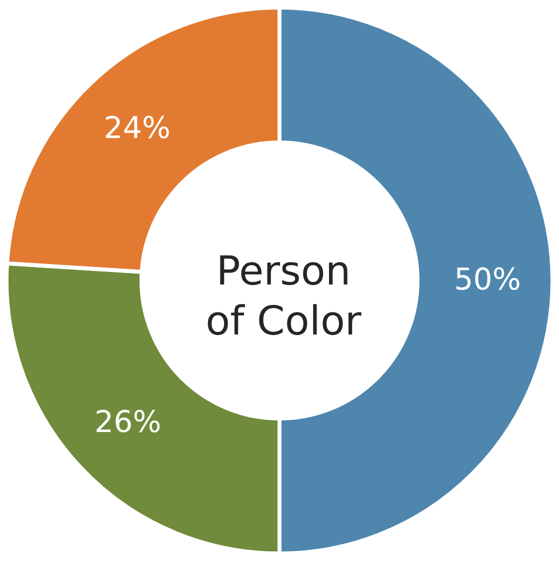 The height and width of the screenshot is (561, 559). I want to click on text: Person of Color, so click(284, 296).